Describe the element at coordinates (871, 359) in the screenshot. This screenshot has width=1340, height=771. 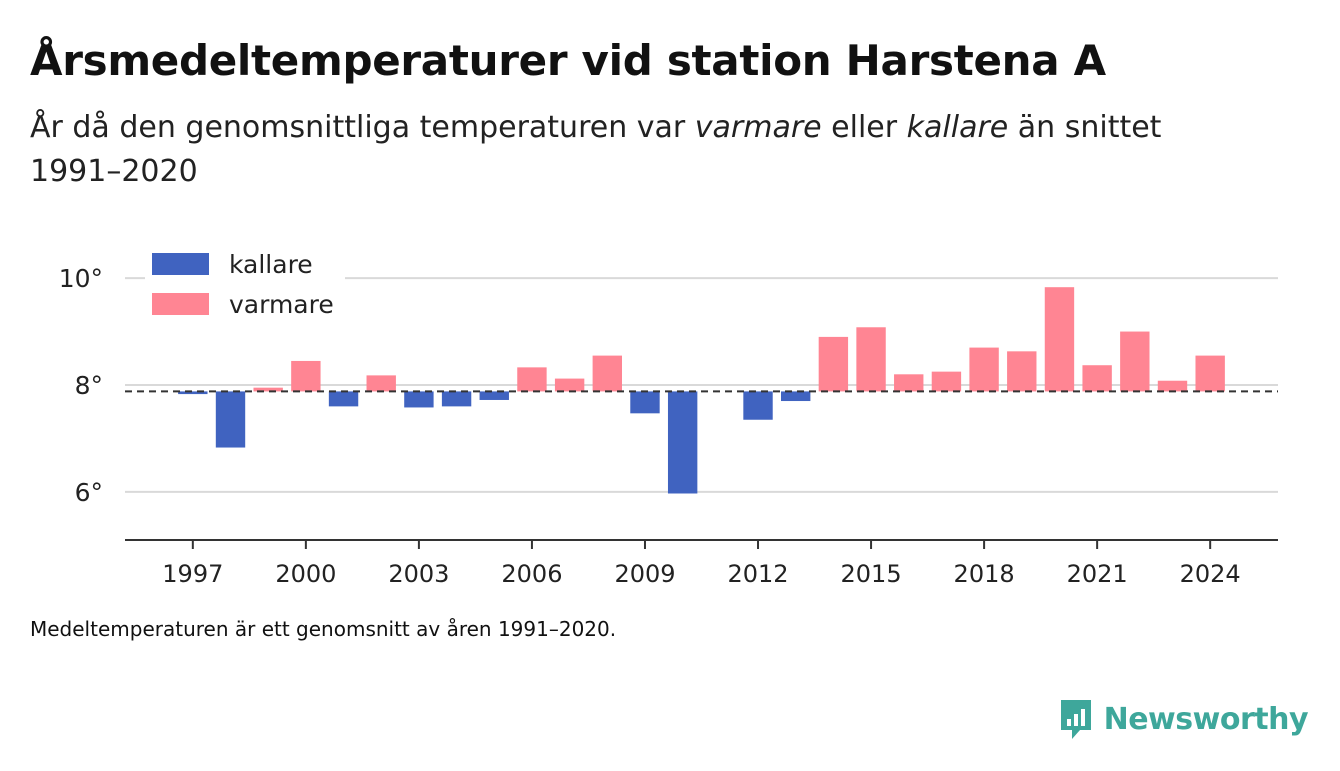
I see `bar-varmare-2015` at that location.